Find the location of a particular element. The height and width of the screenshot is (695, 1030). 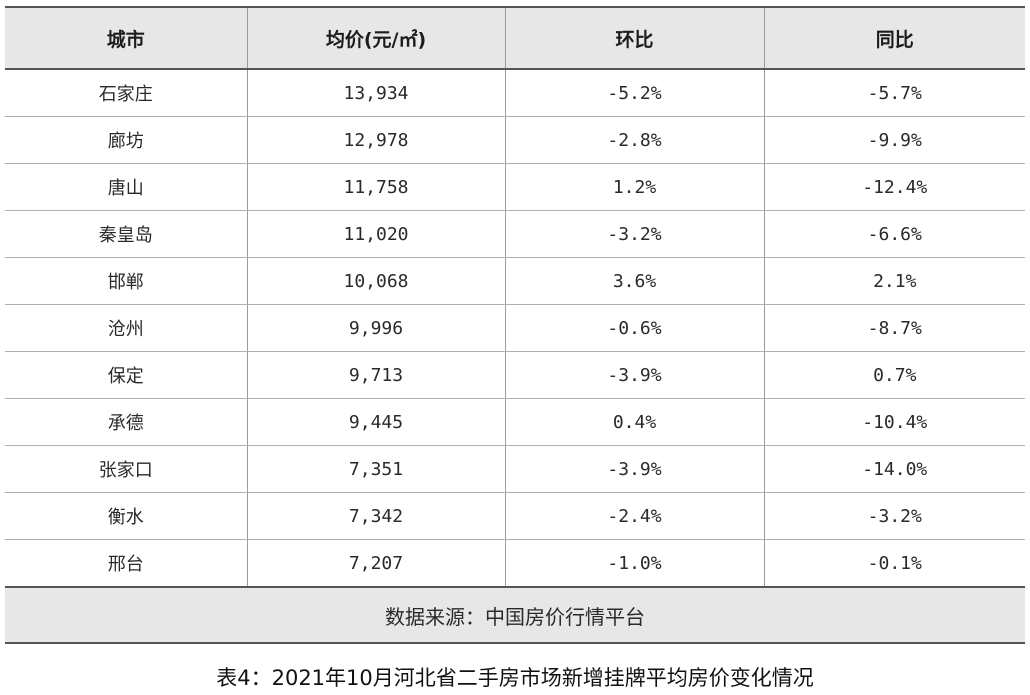

cell-mom: -2.8% is located at coordinates (634, 140).